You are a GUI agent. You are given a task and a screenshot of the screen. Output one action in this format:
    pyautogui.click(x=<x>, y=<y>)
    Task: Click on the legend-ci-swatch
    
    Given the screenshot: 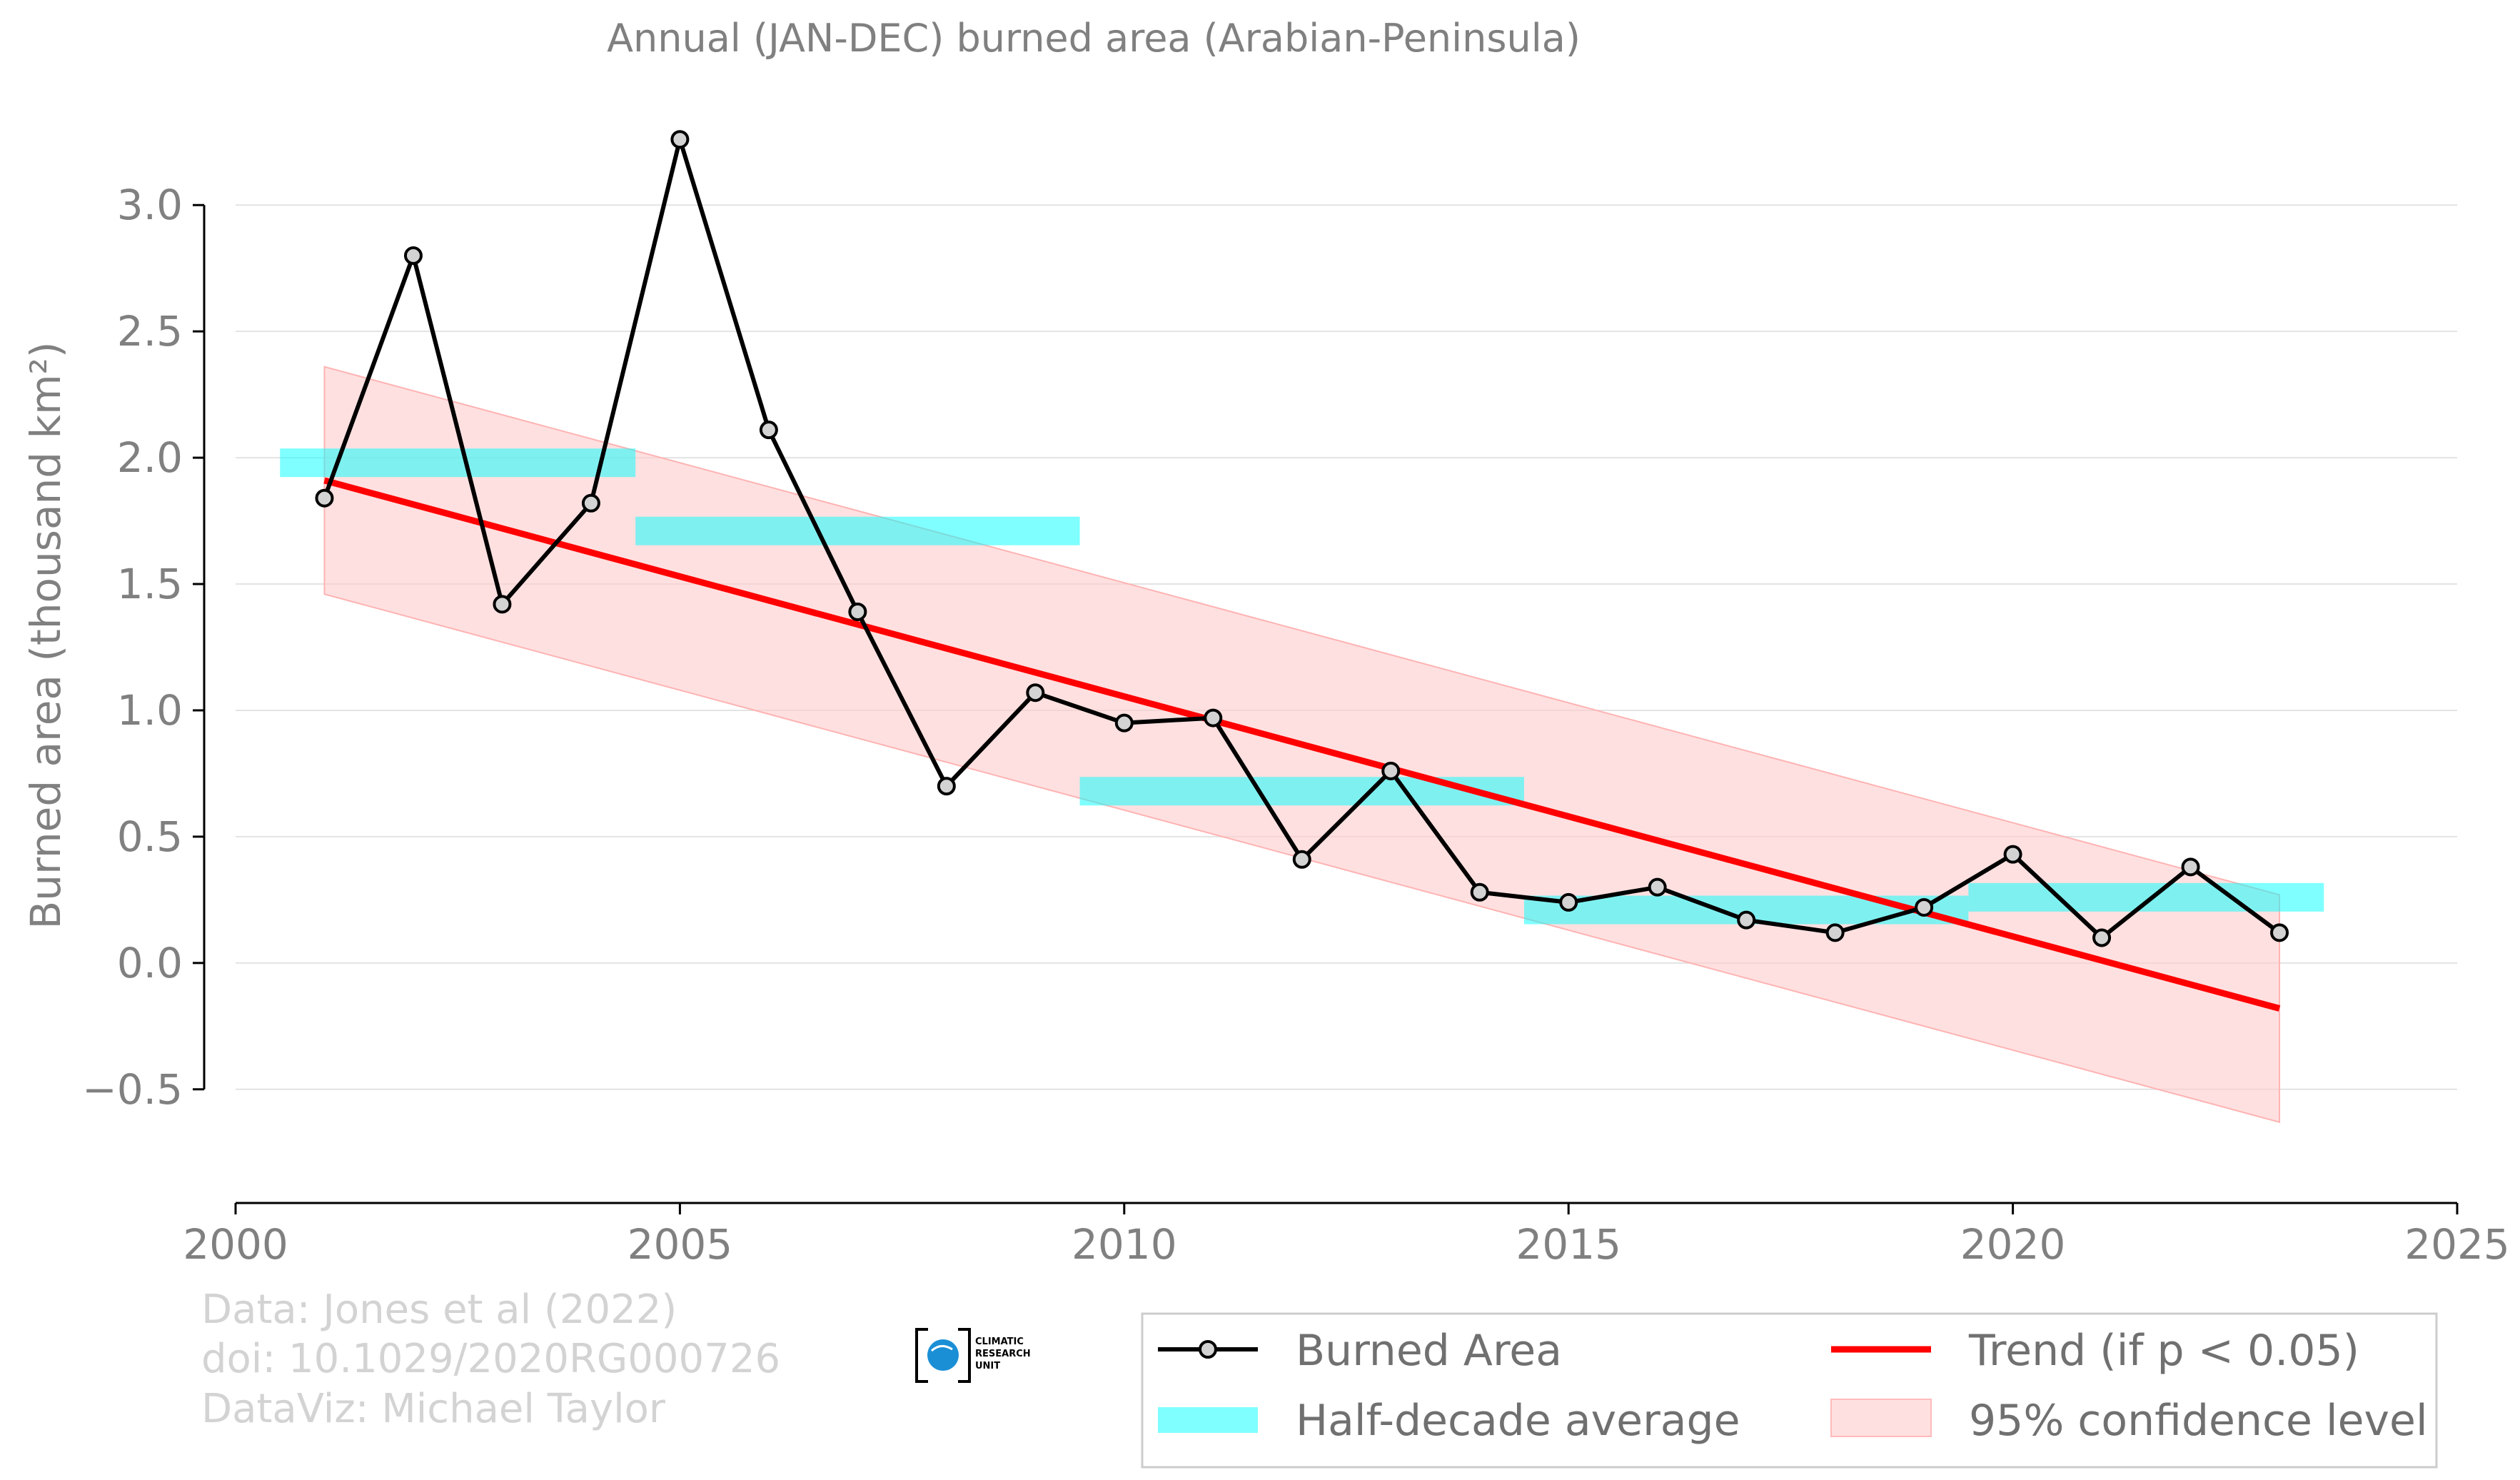 What is the action you would take?
    pyautogui.click(x=1881, y=1418)
    